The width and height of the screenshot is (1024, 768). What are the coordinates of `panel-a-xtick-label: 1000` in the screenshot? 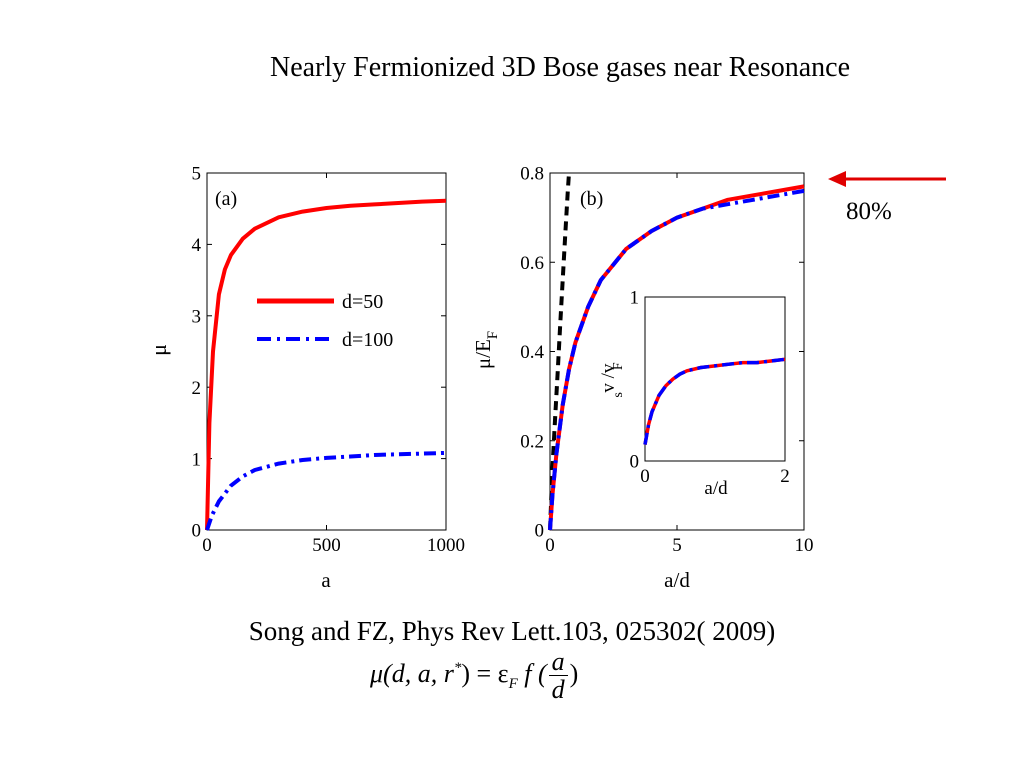 It's located at (446, 545).